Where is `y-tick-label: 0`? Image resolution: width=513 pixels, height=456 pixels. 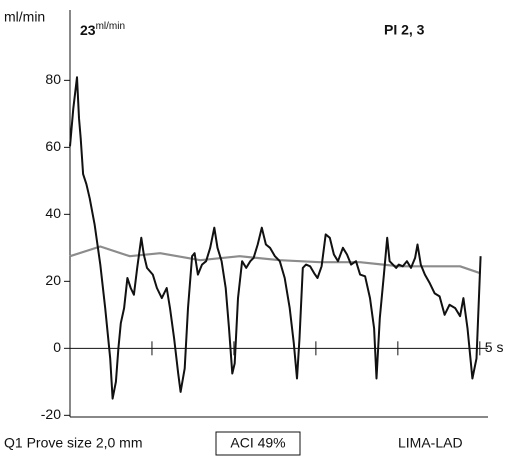 y-tick-label: 0 is located at coordinates (57, 347).